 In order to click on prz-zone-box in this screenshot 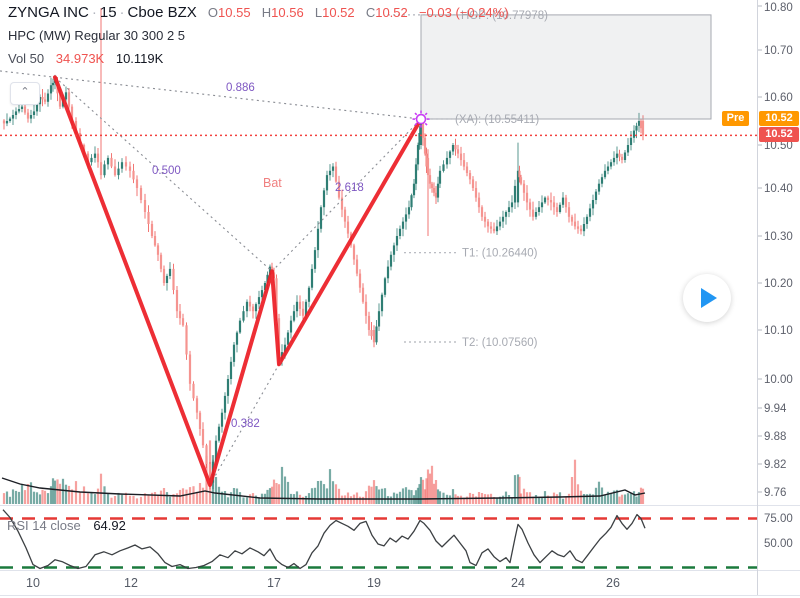, I will do `click(566, 67)`.